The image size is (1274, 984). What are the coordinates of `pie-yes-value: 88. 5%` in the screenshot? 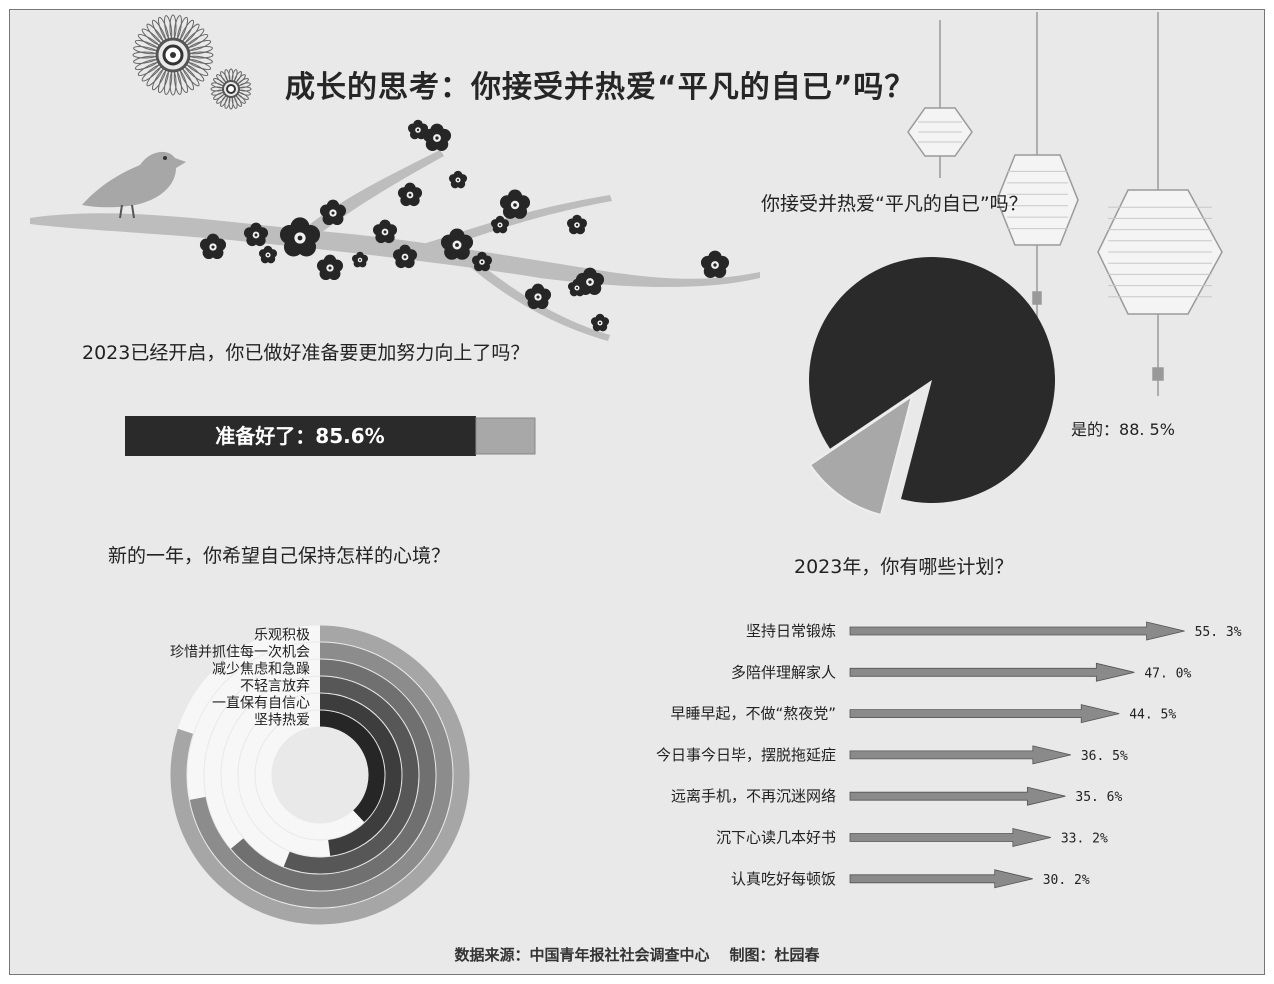 It's located at (1147, 429).